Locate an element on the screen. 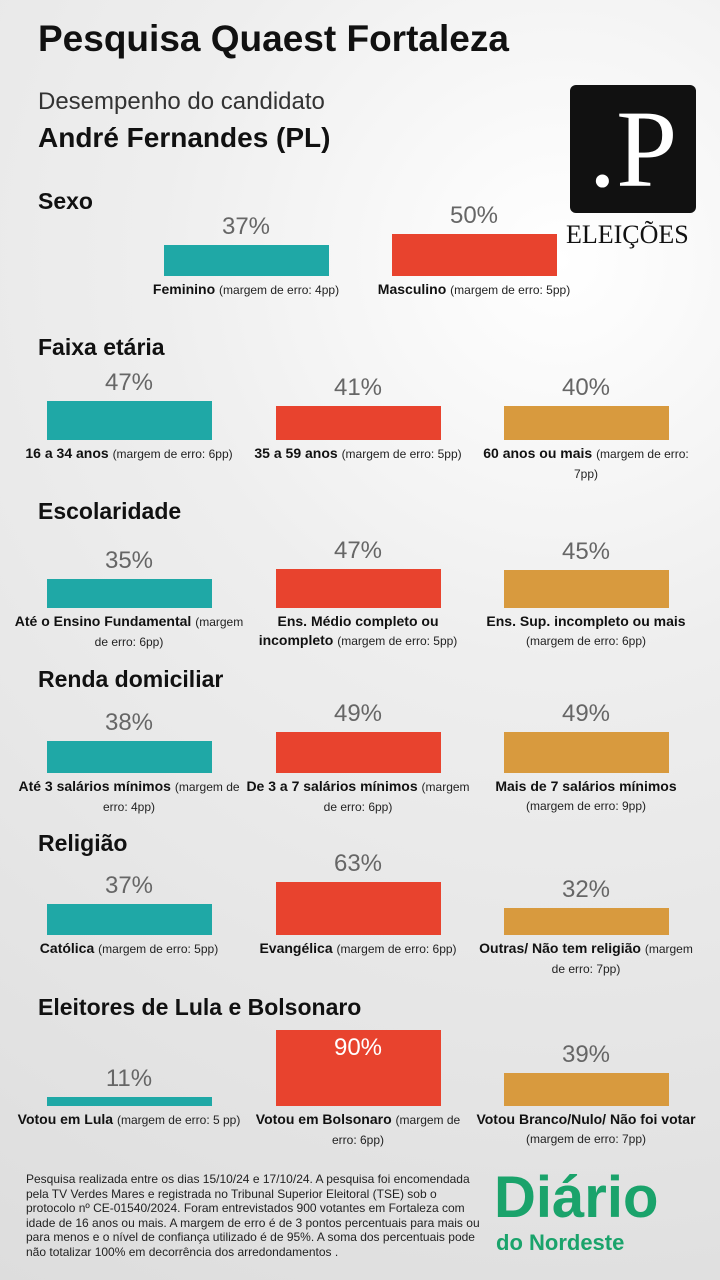 This screenshot has width=720, height=1280. category: Católica is located at coordinates (67, 948).